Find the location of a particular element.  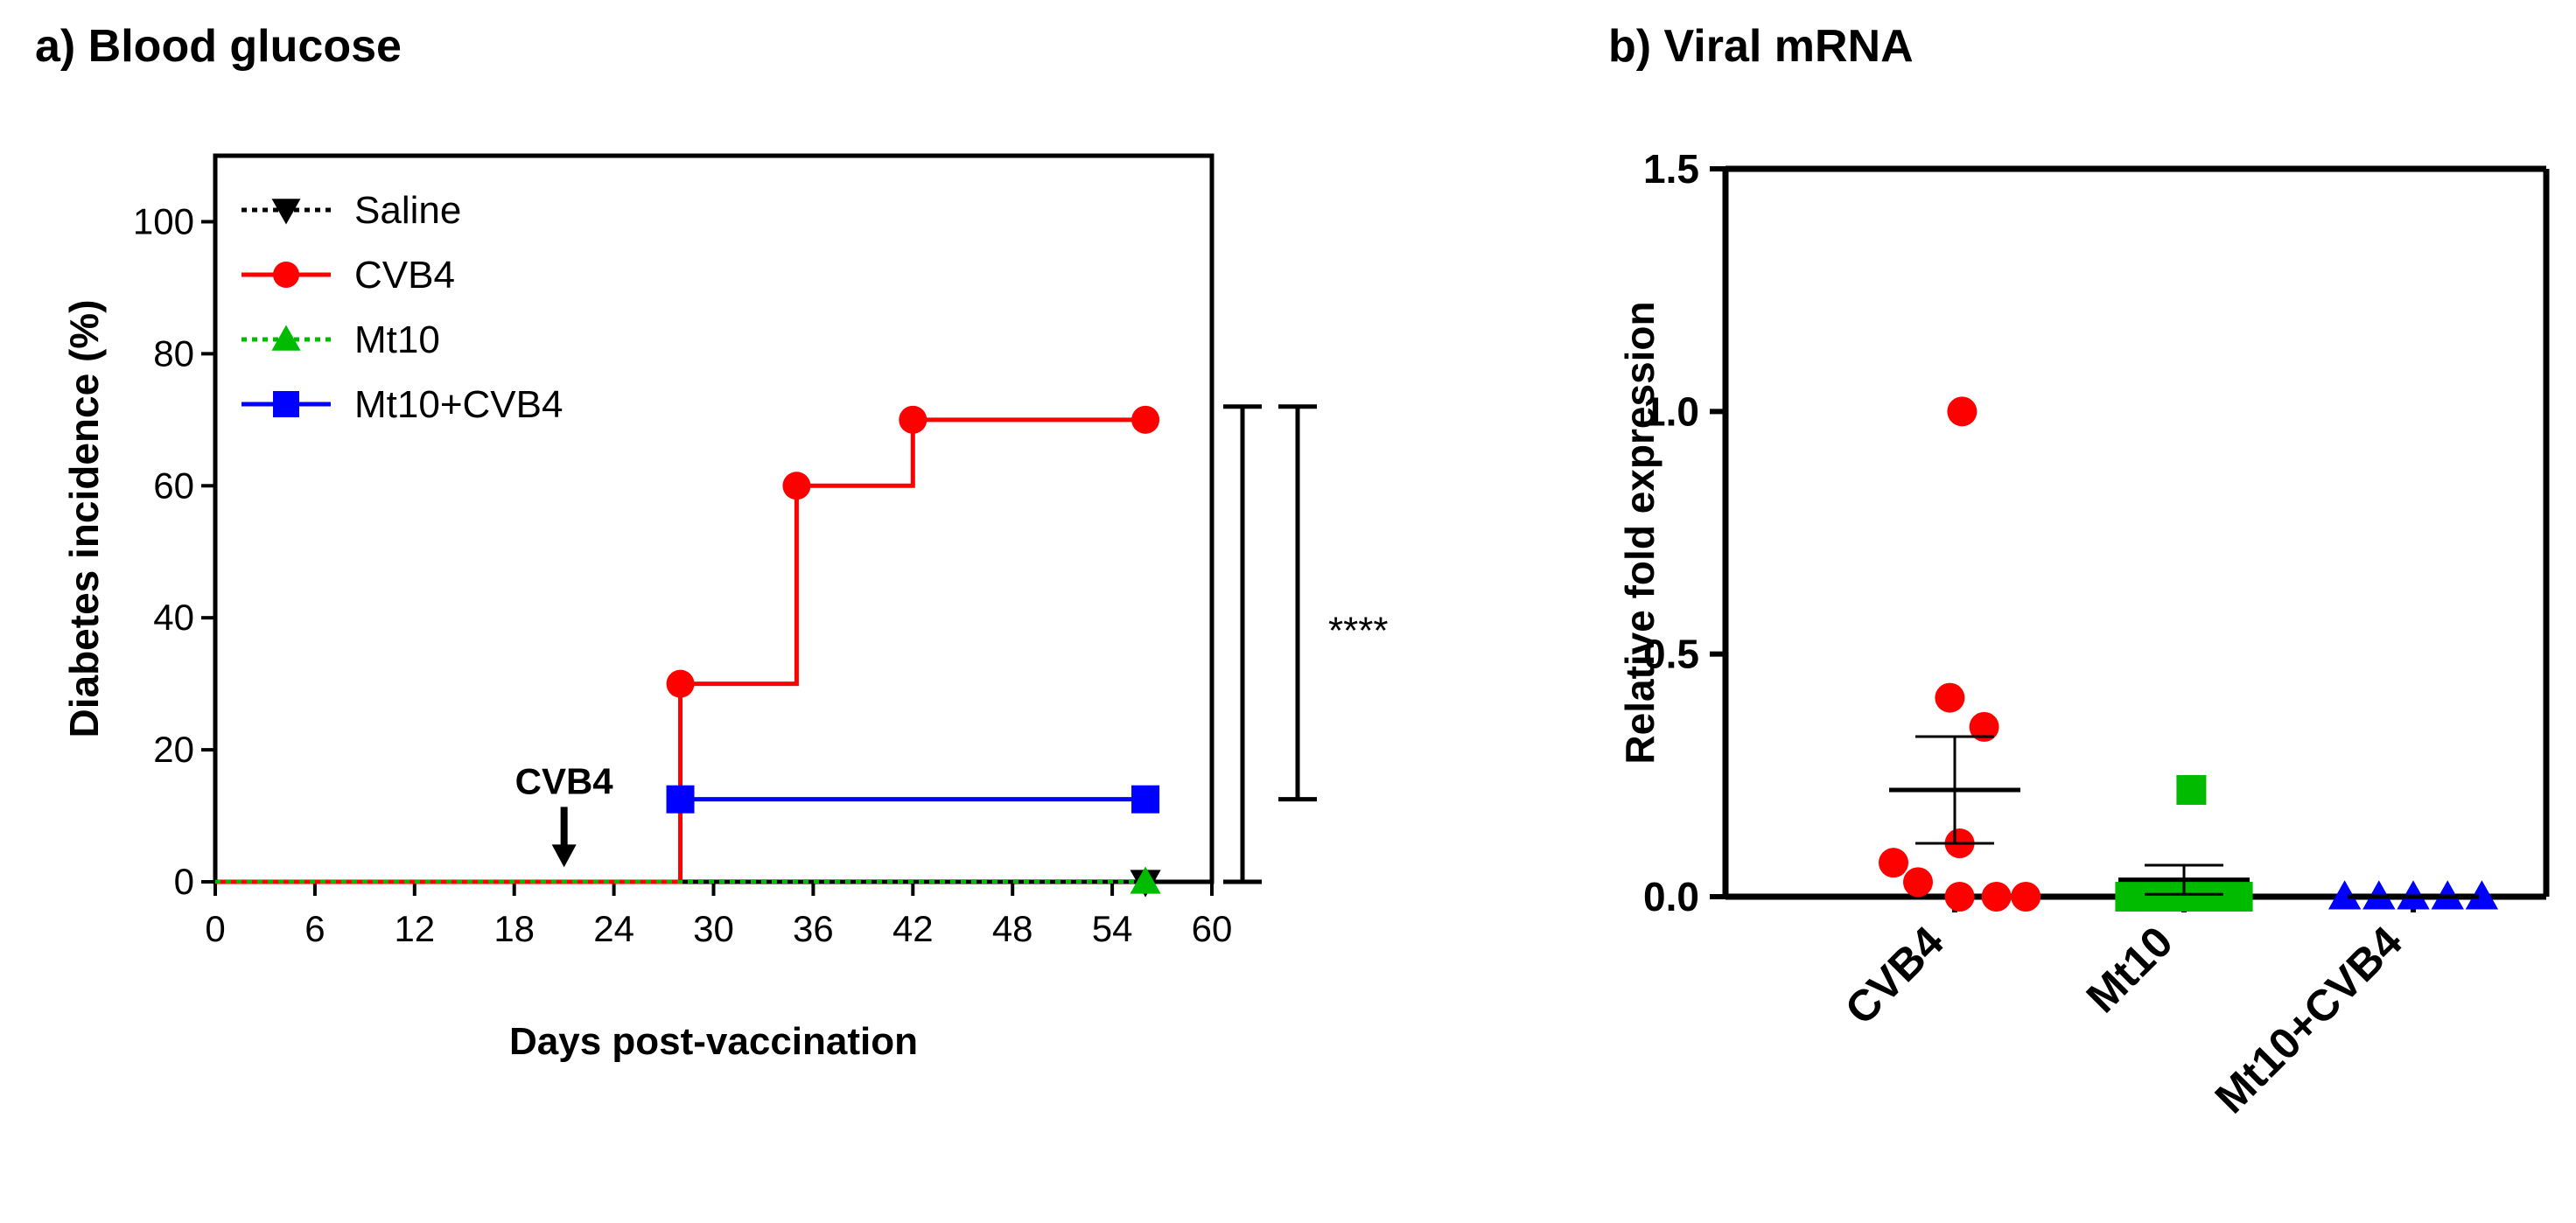

panel-a-x-tick-label: 48 is located at coordinates (1012, 928).